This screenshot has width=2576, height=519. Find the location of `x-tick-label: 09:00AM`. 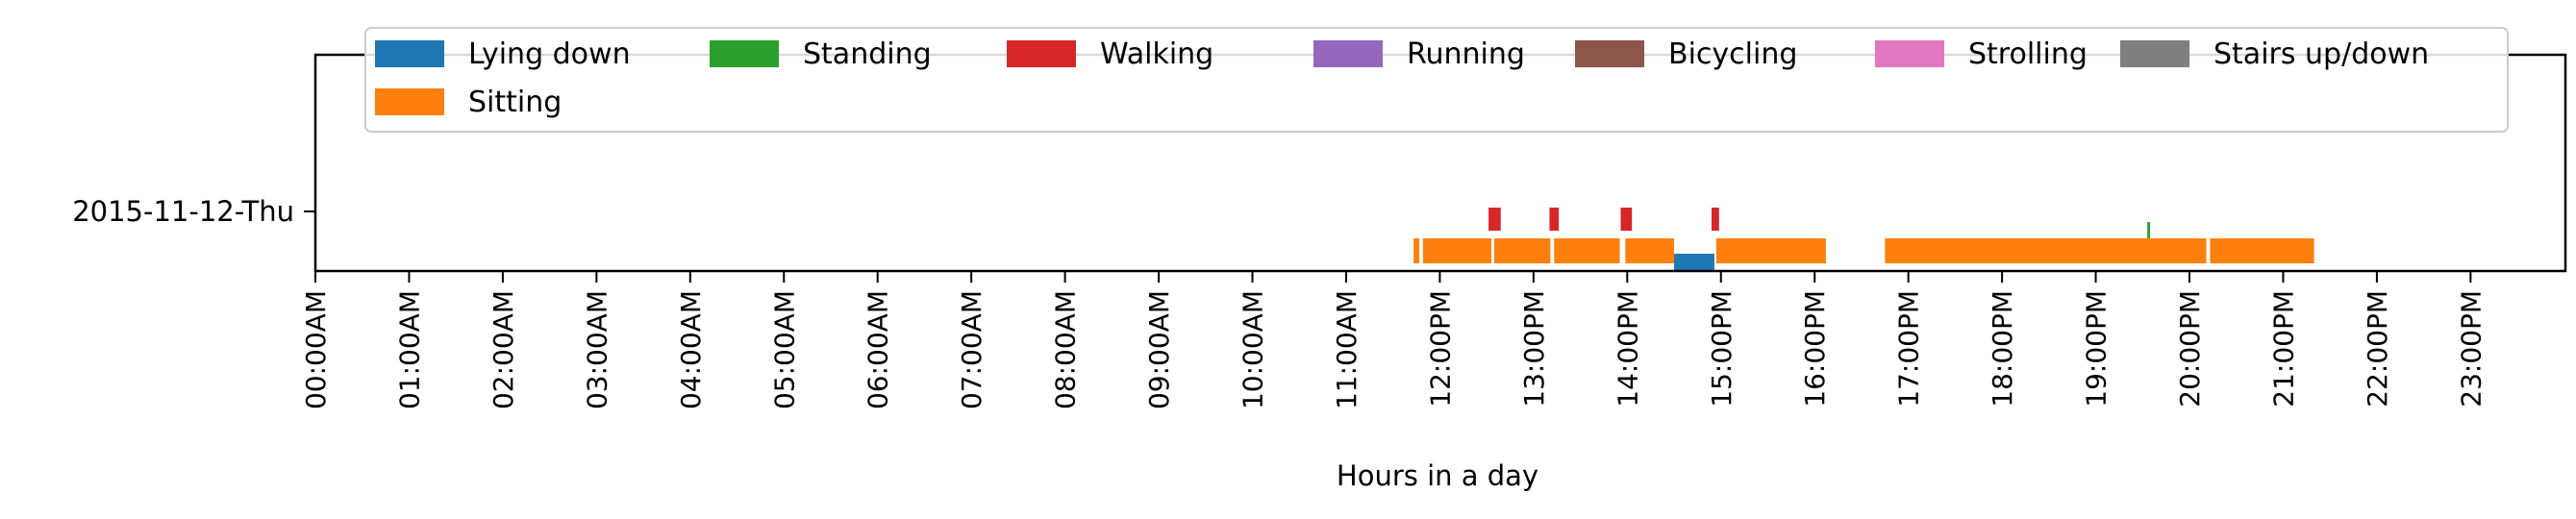

x-tick-label: 09:00AM is located at coordinates (1159, 349).